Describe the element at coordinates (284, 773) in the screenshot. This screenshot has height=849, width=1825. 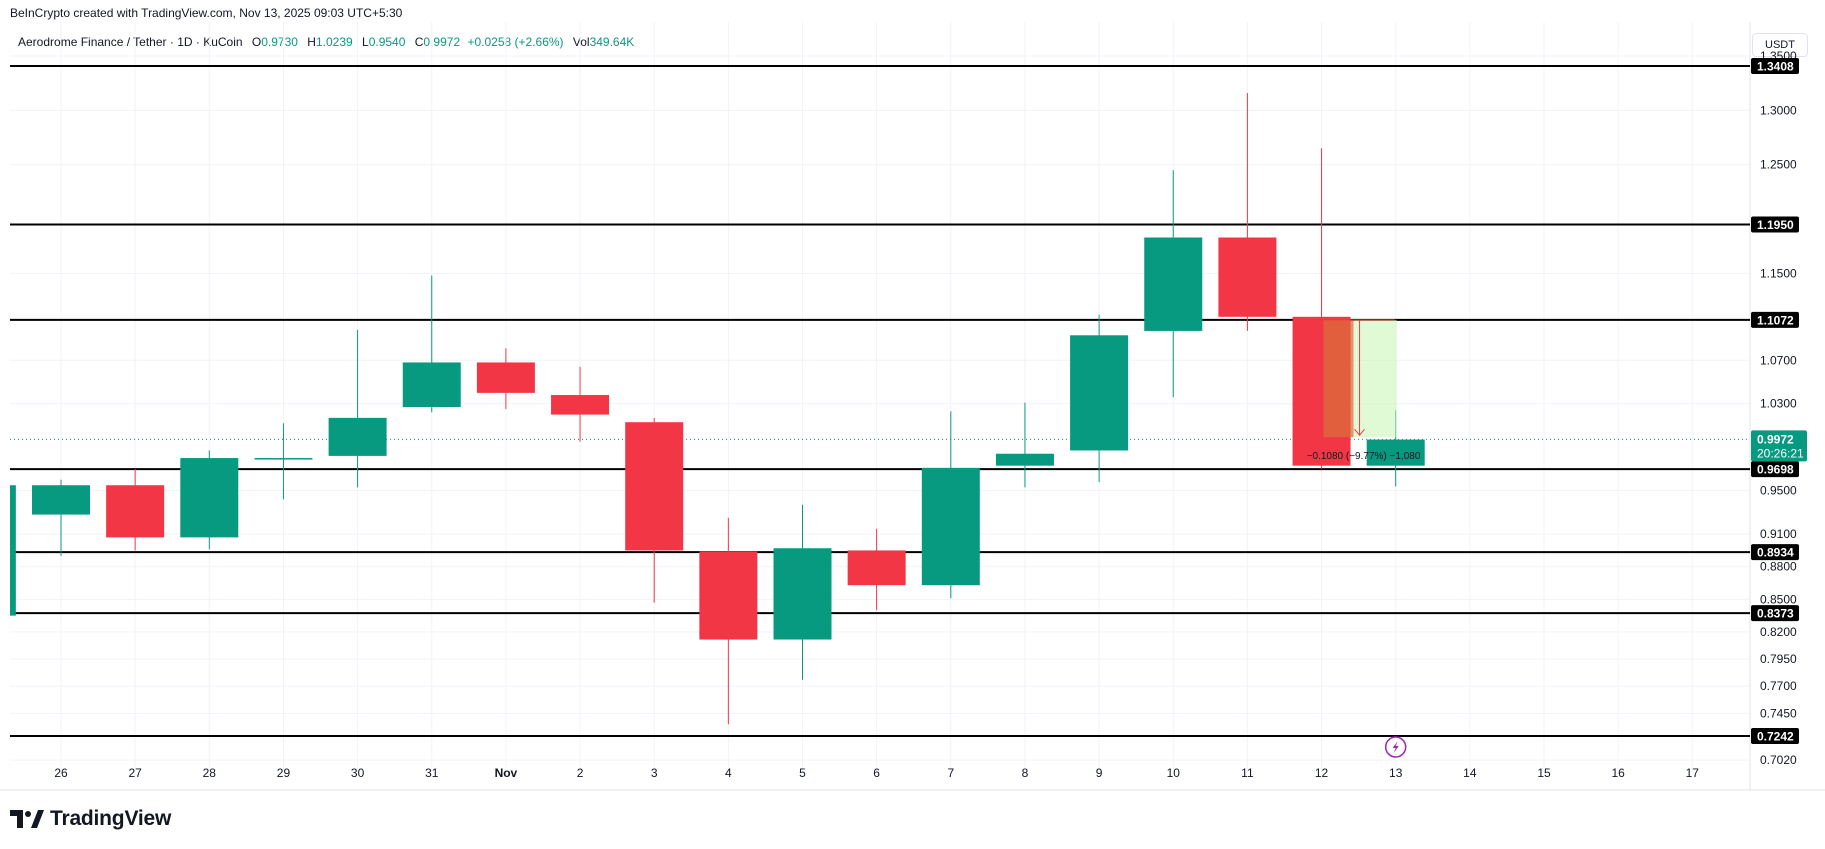
I see `x-tick-label: 29` at that location.